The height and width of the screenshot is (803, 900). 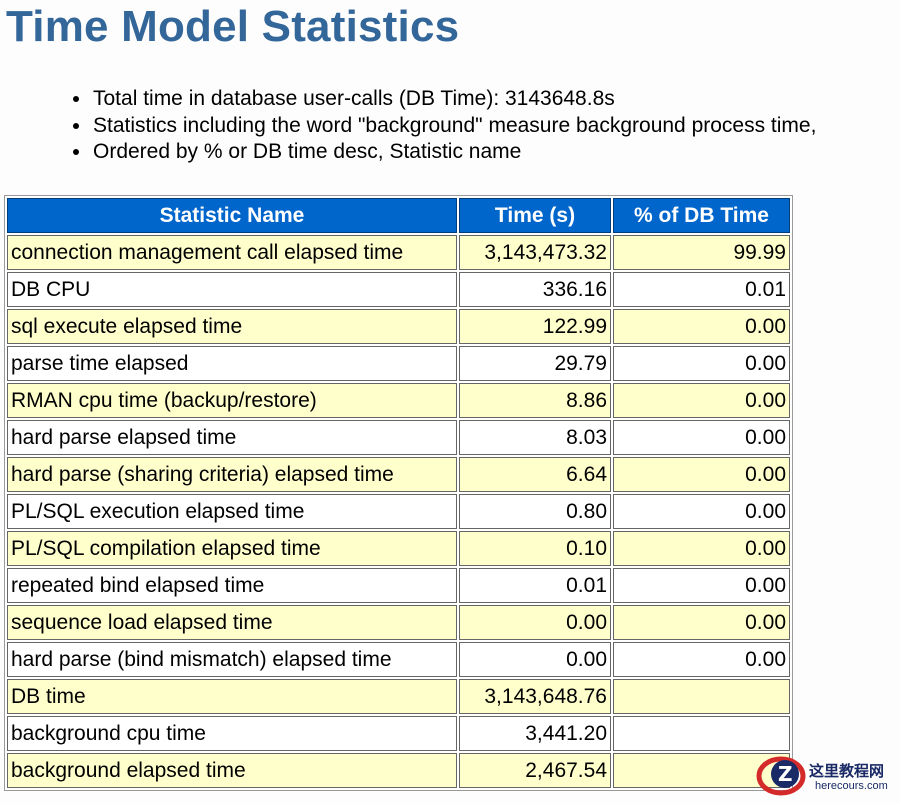 I want to click on table-row: RMAN cpu time (backup/restore) 8.86 0.00, so click(x=398, y=400).